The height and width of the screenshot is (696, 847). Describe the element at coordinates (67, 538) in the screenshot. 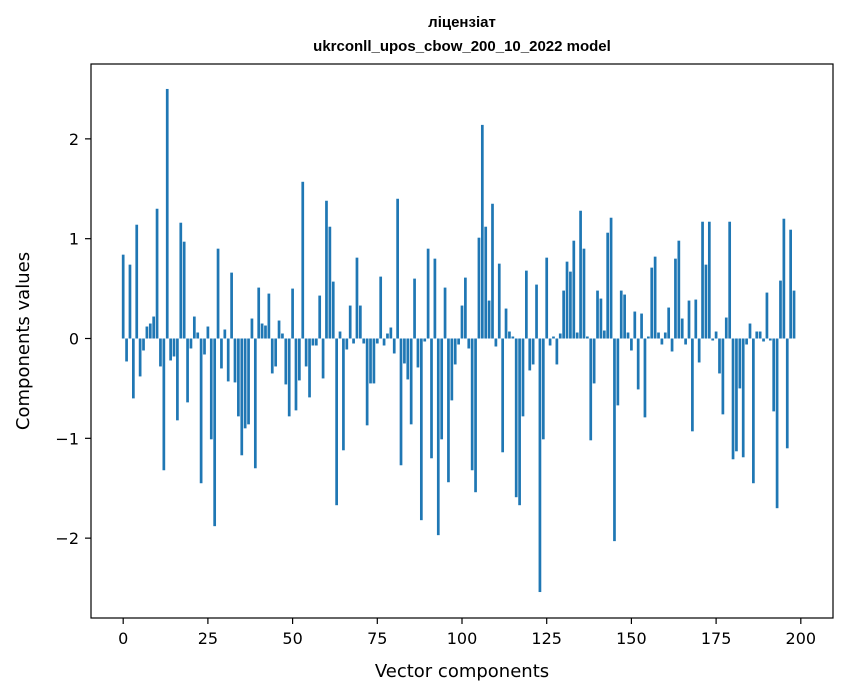

I see `y-tick-label: −2` at that location.